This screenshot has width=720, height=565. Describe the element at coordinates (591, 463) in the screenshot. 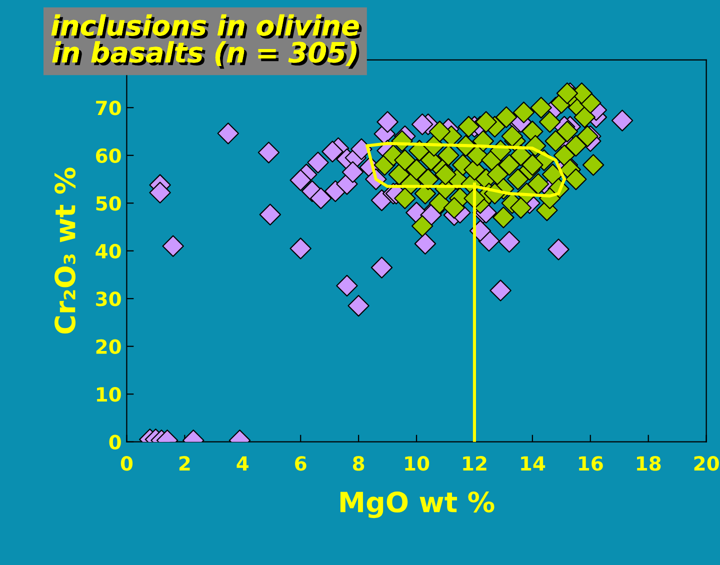

I see `x-tick-label: 16` at that location.